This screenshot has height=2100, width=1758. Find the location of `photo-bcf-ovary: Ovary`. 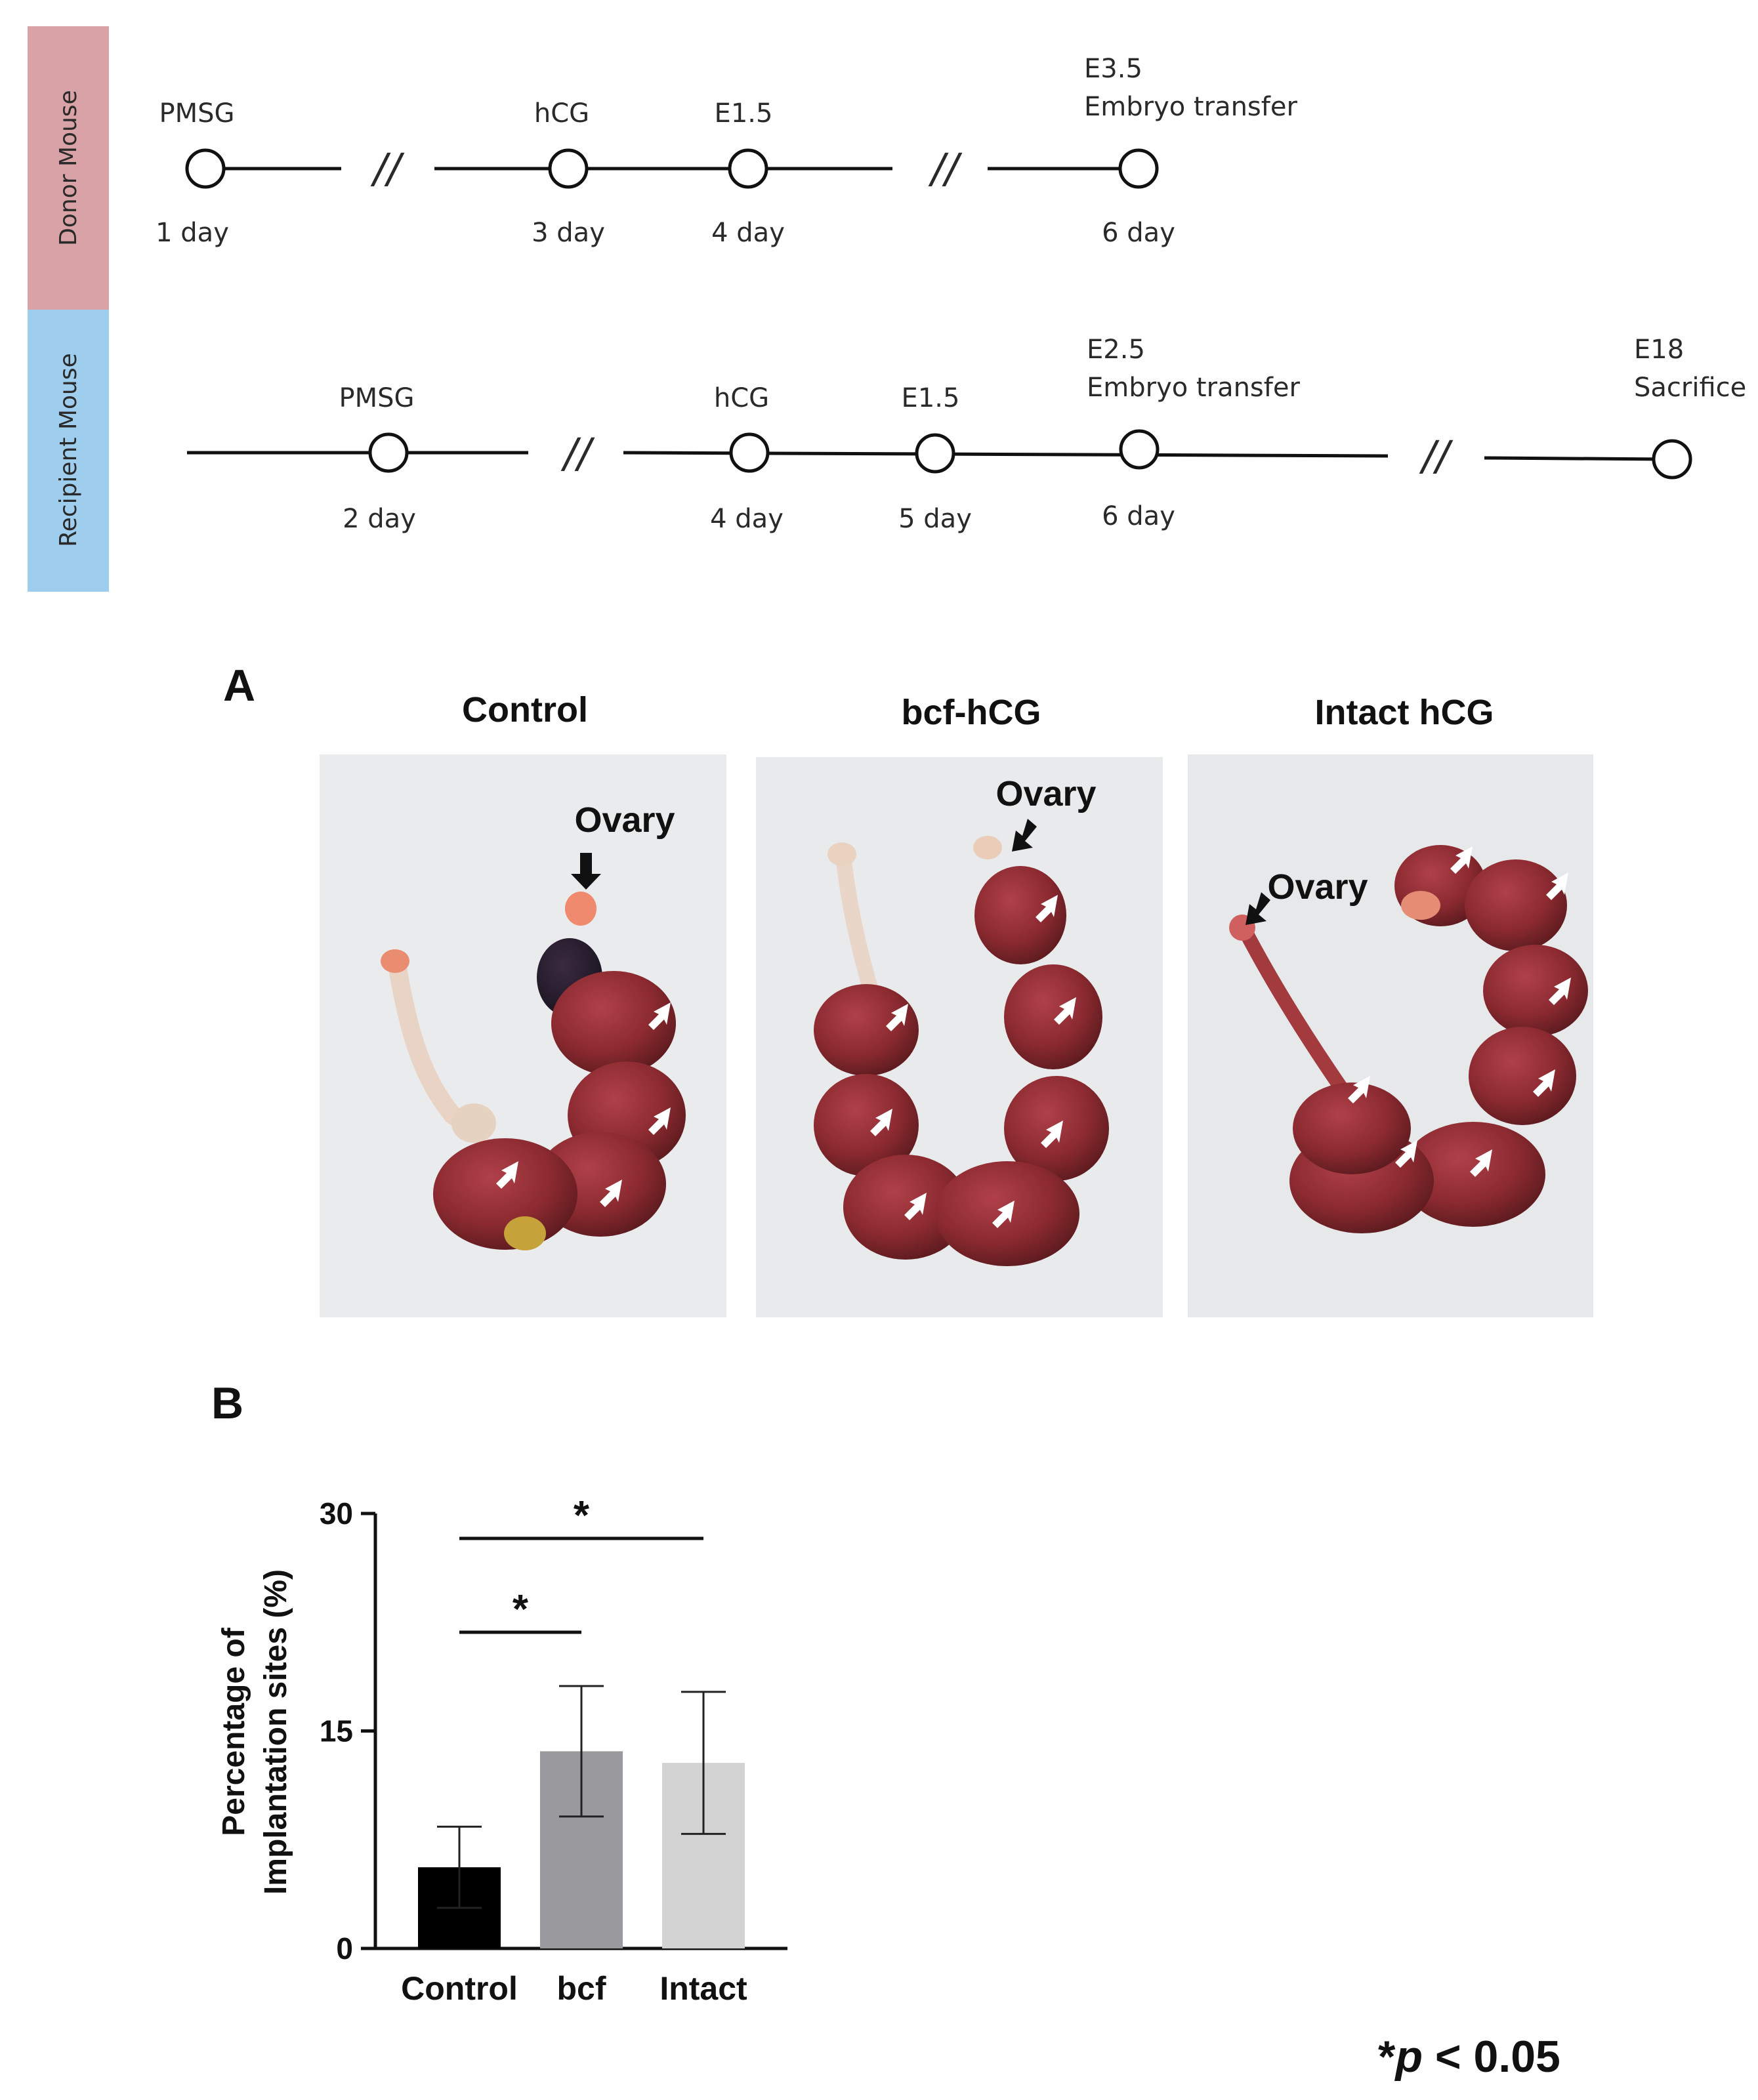

photo-bcf-ovary: Ovary is located at coordinates (1045, 794).